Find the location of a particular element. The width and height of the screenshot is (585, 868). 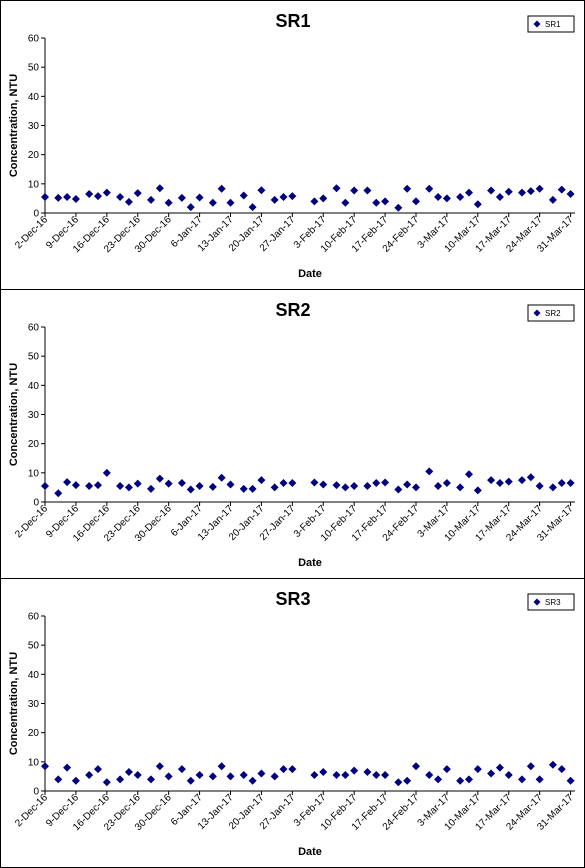

legend: SR3 is located at coordinates (551, 602).